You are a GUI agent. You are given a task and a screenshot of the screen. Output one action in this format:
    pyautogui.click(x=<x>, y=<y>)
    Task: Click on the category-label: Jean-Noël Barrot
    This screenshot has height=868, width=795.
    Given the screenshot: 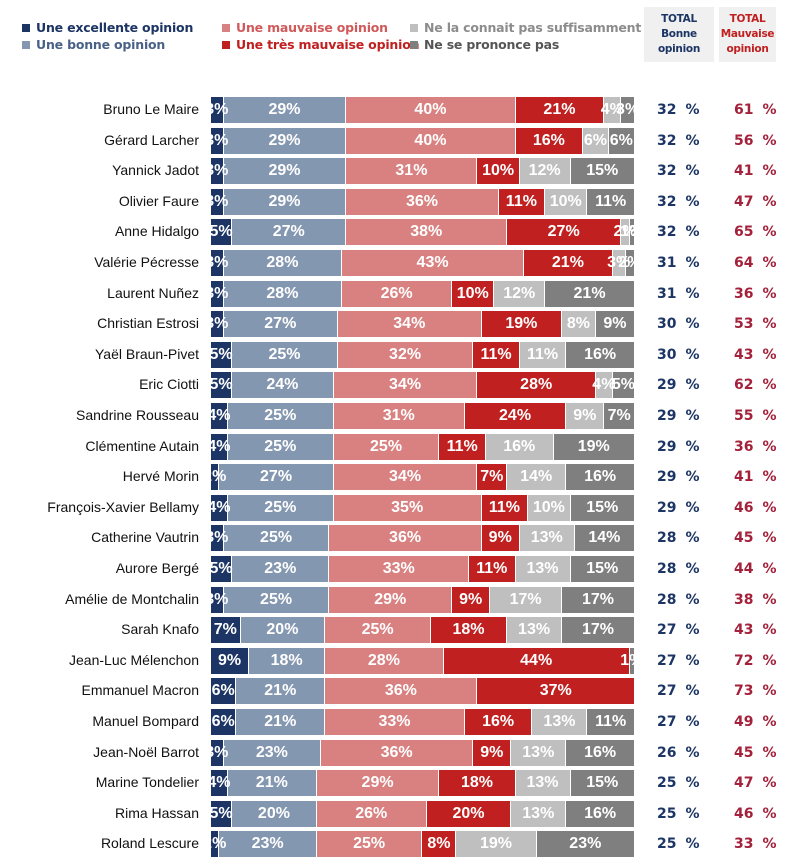 What is the action you would take?
    pyautogui.click(x=146, y=751)
    